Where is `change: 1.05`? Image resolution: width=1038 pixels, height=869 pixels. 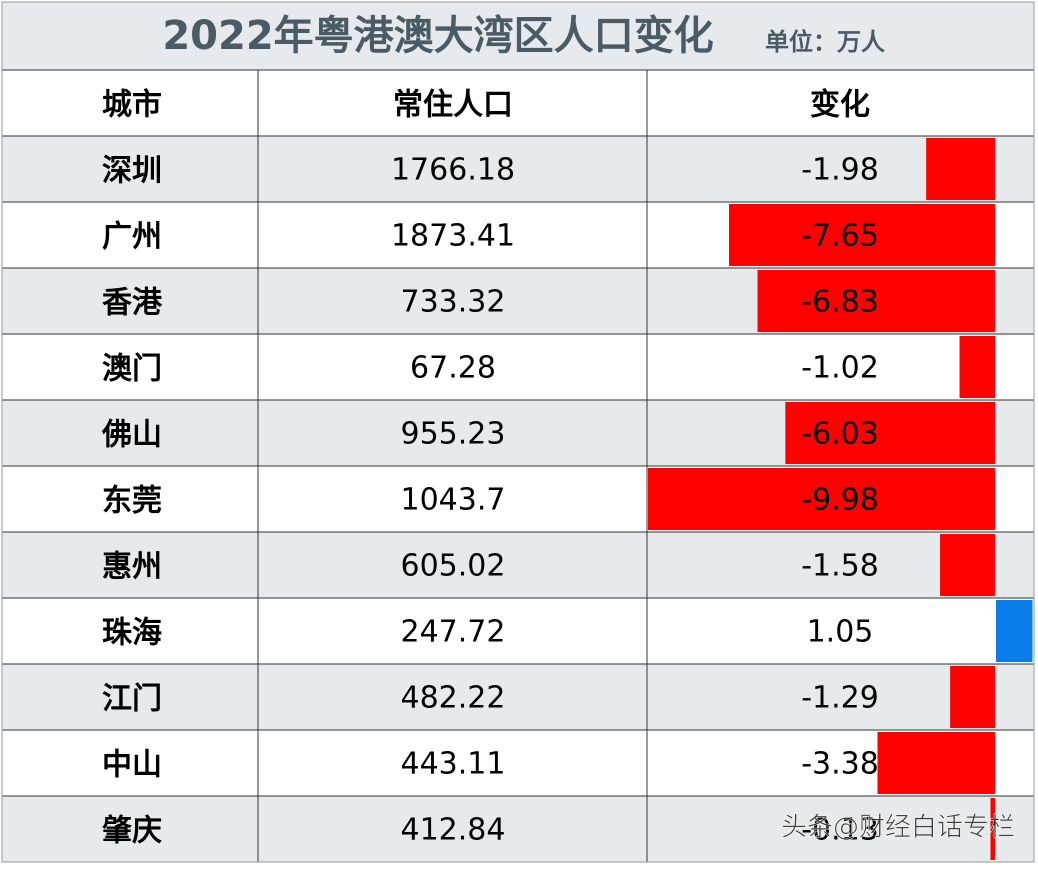
change: 1.05 is located at coordinates (840, 632).